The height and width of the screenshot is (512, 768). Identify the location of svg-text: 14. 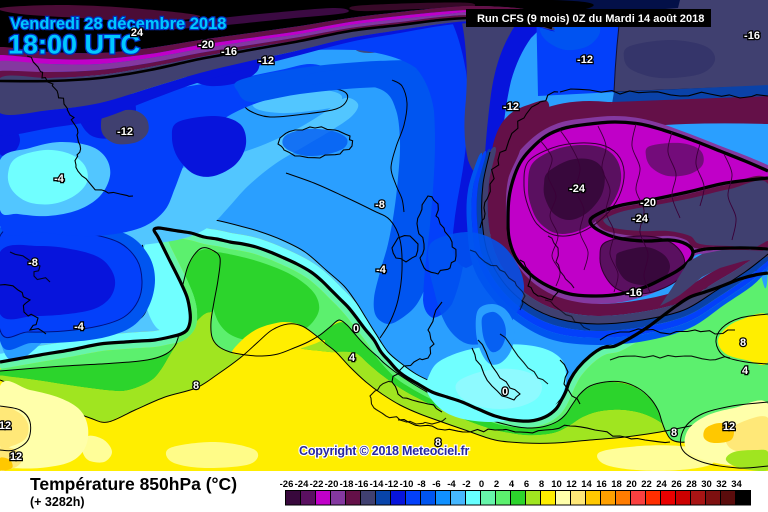
(586, 484).